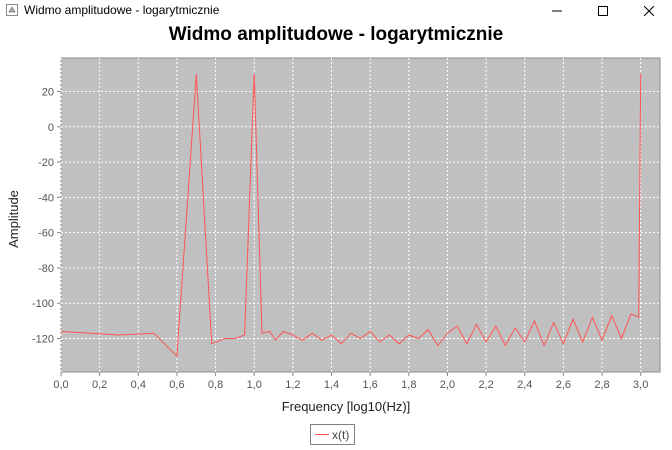 This screenshot has height=450, width=672. I want to click on x-tick-label: 3,0, so click(640, 385).